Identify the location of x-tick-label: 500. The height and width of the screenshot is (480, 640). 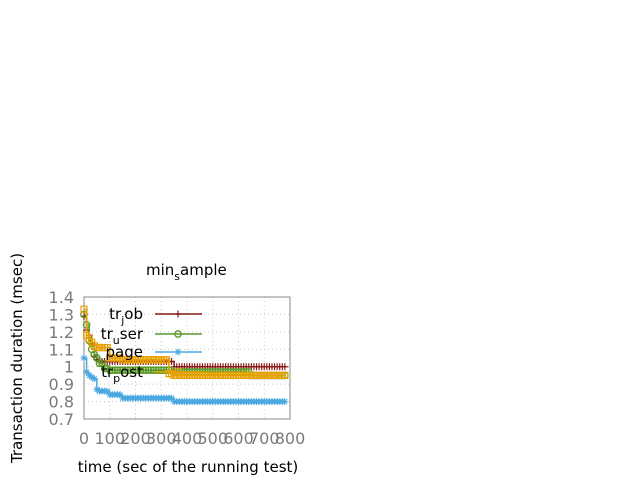
(212, 438).